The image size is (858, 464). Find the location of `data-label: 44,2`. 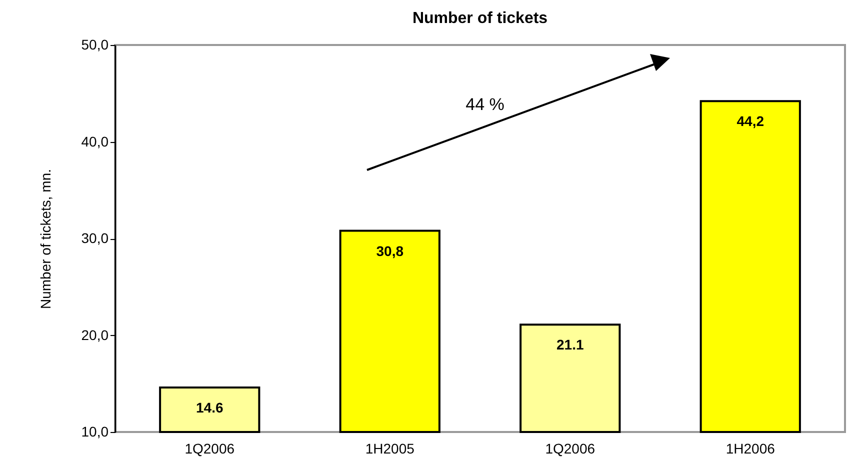

data-label: 44,2 is located at coordinates (750, 121).